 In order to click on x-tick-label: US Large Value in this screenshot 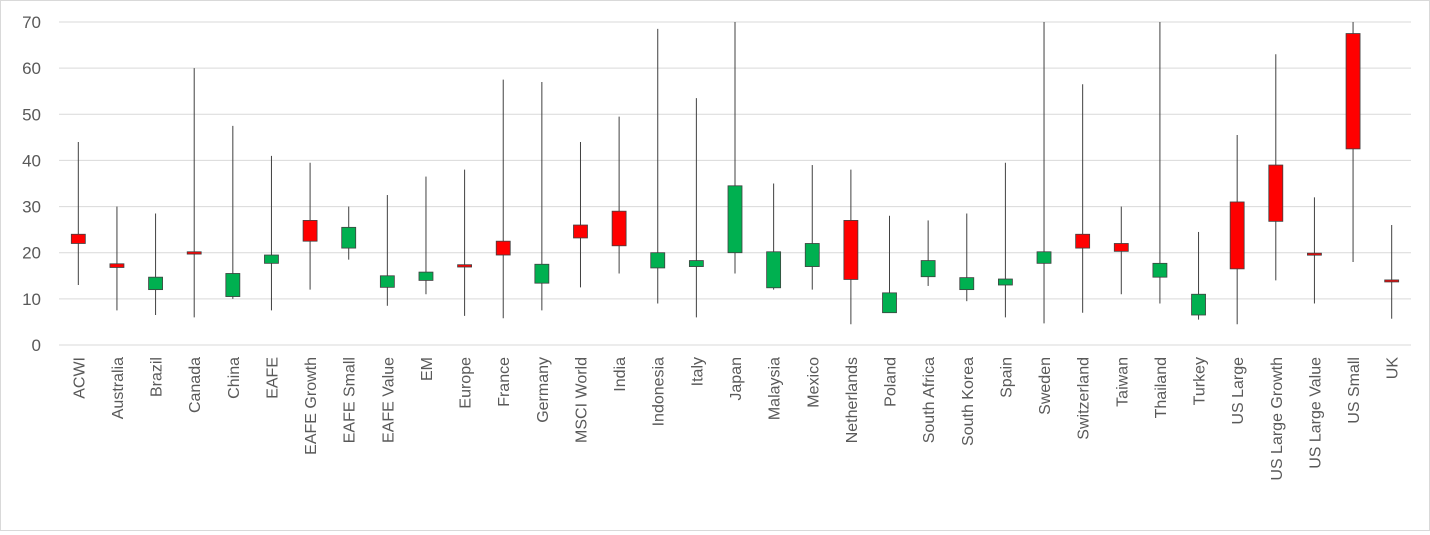, I will do `click(1315, 413)`.